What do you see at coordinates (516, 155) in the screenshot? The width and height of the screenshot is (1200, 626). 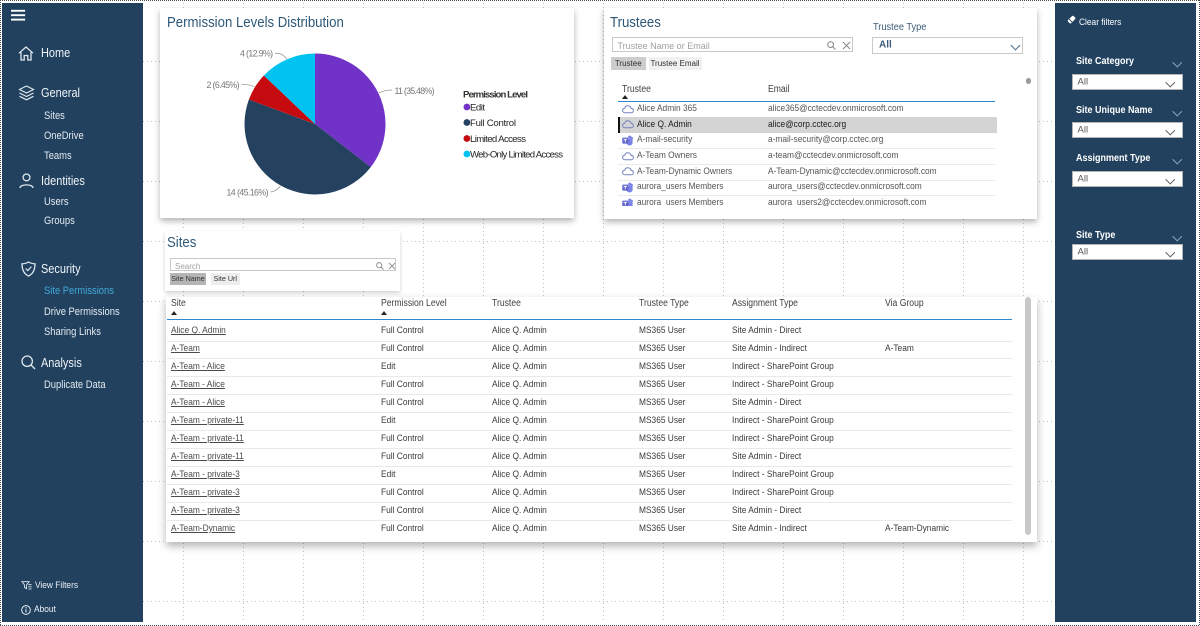 I see `svg-text: Web-Only Limited Access` at bounding box center [516, 155].